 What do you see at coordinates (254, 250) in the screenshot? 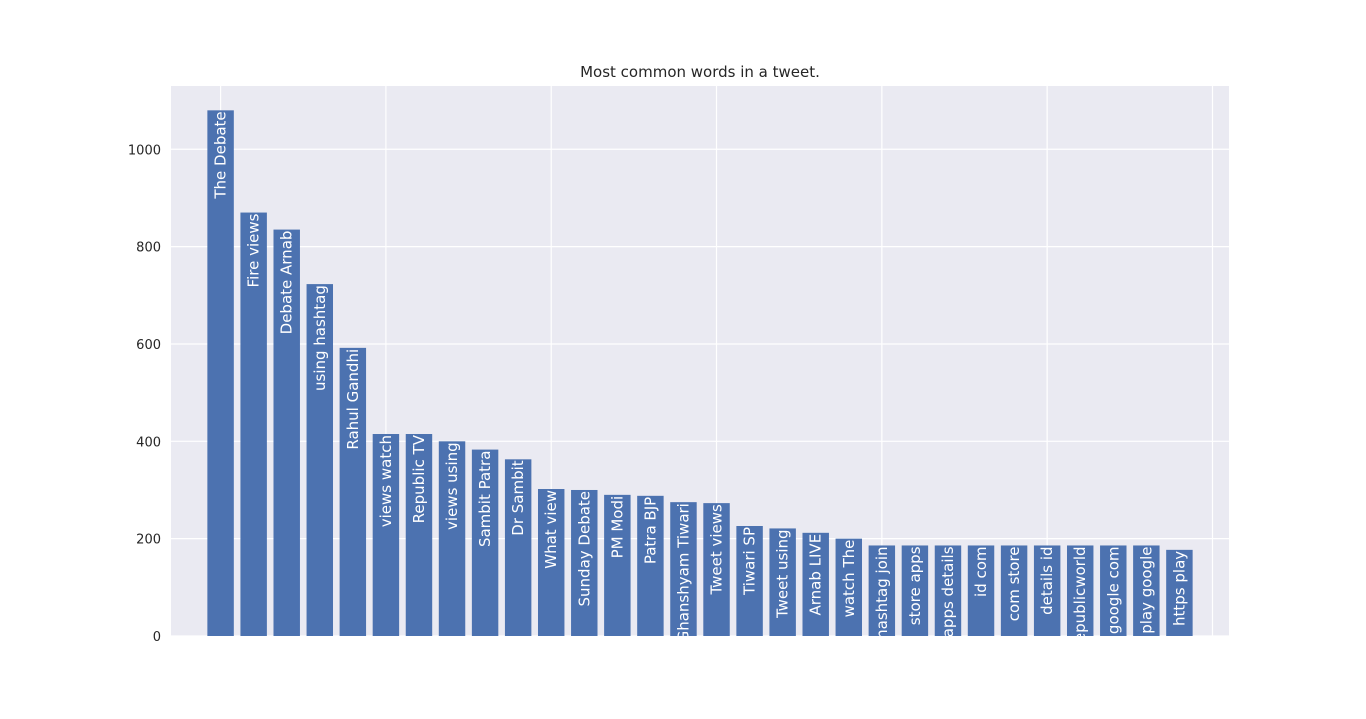
I see `bar-label: Fire views` at bounding box center [254, 250].